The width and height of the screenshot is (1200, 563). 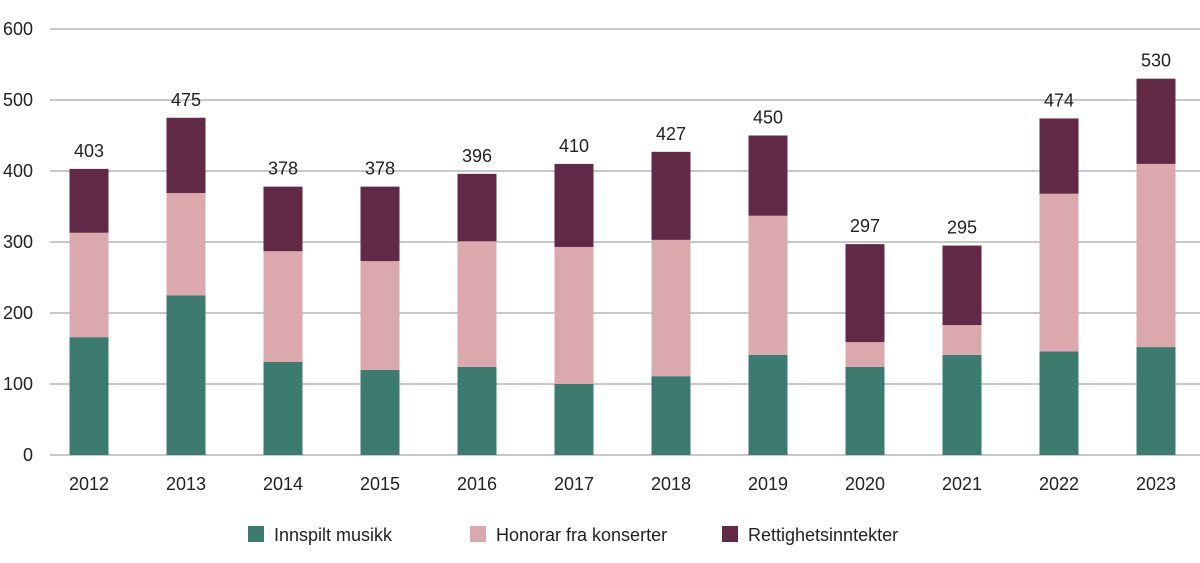 I want to click on x-tick-label: 2013, so click(x=186, y=484).